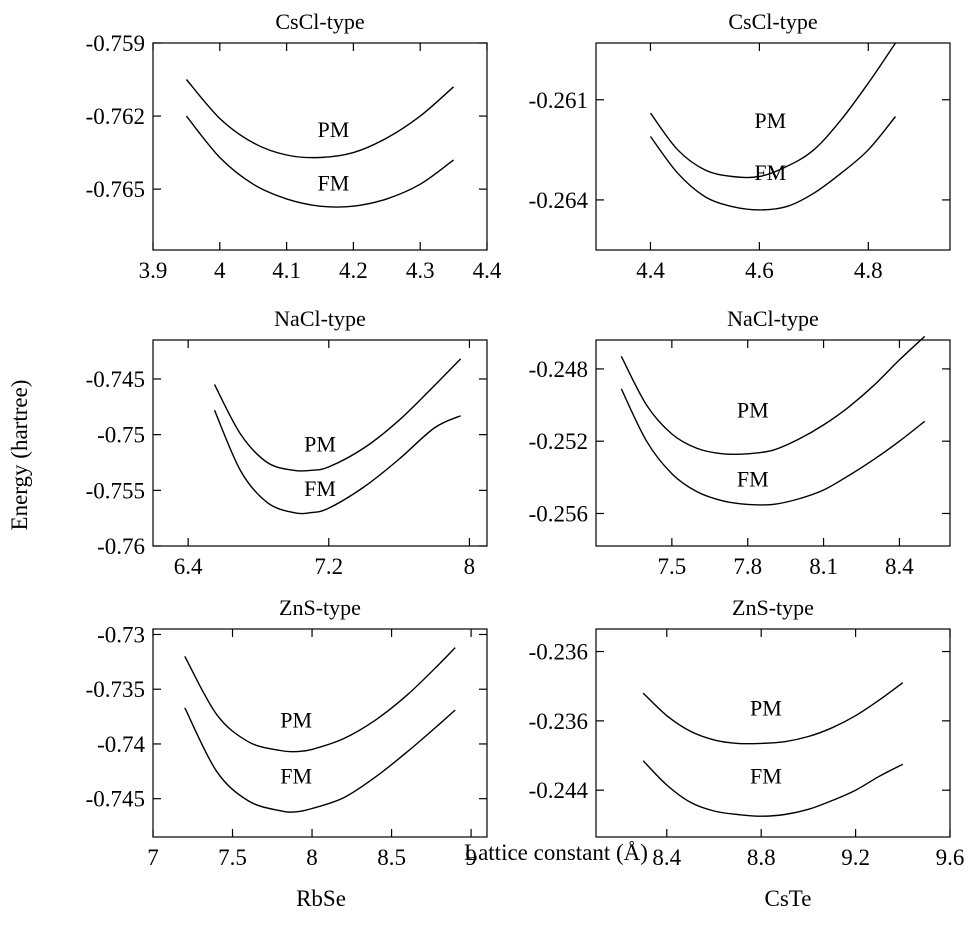  I want to click on y-tick-label: -0.264, so click(559, 200).